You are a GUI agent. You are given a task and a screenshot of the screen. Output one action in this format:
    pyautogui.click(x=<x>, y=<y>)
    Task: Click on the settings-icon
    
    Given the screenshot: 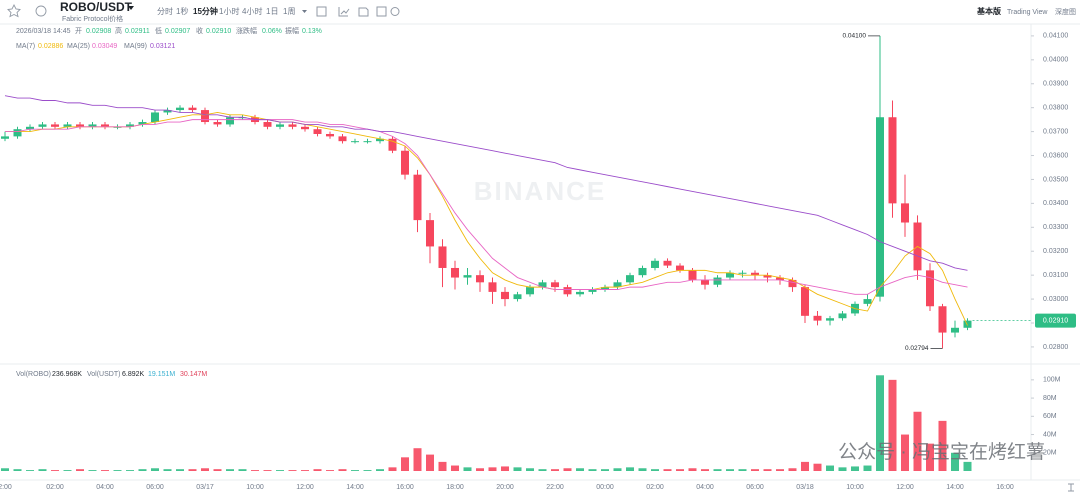 What is the action you would take?
    pyautogui.click(x=395, y=11)
    